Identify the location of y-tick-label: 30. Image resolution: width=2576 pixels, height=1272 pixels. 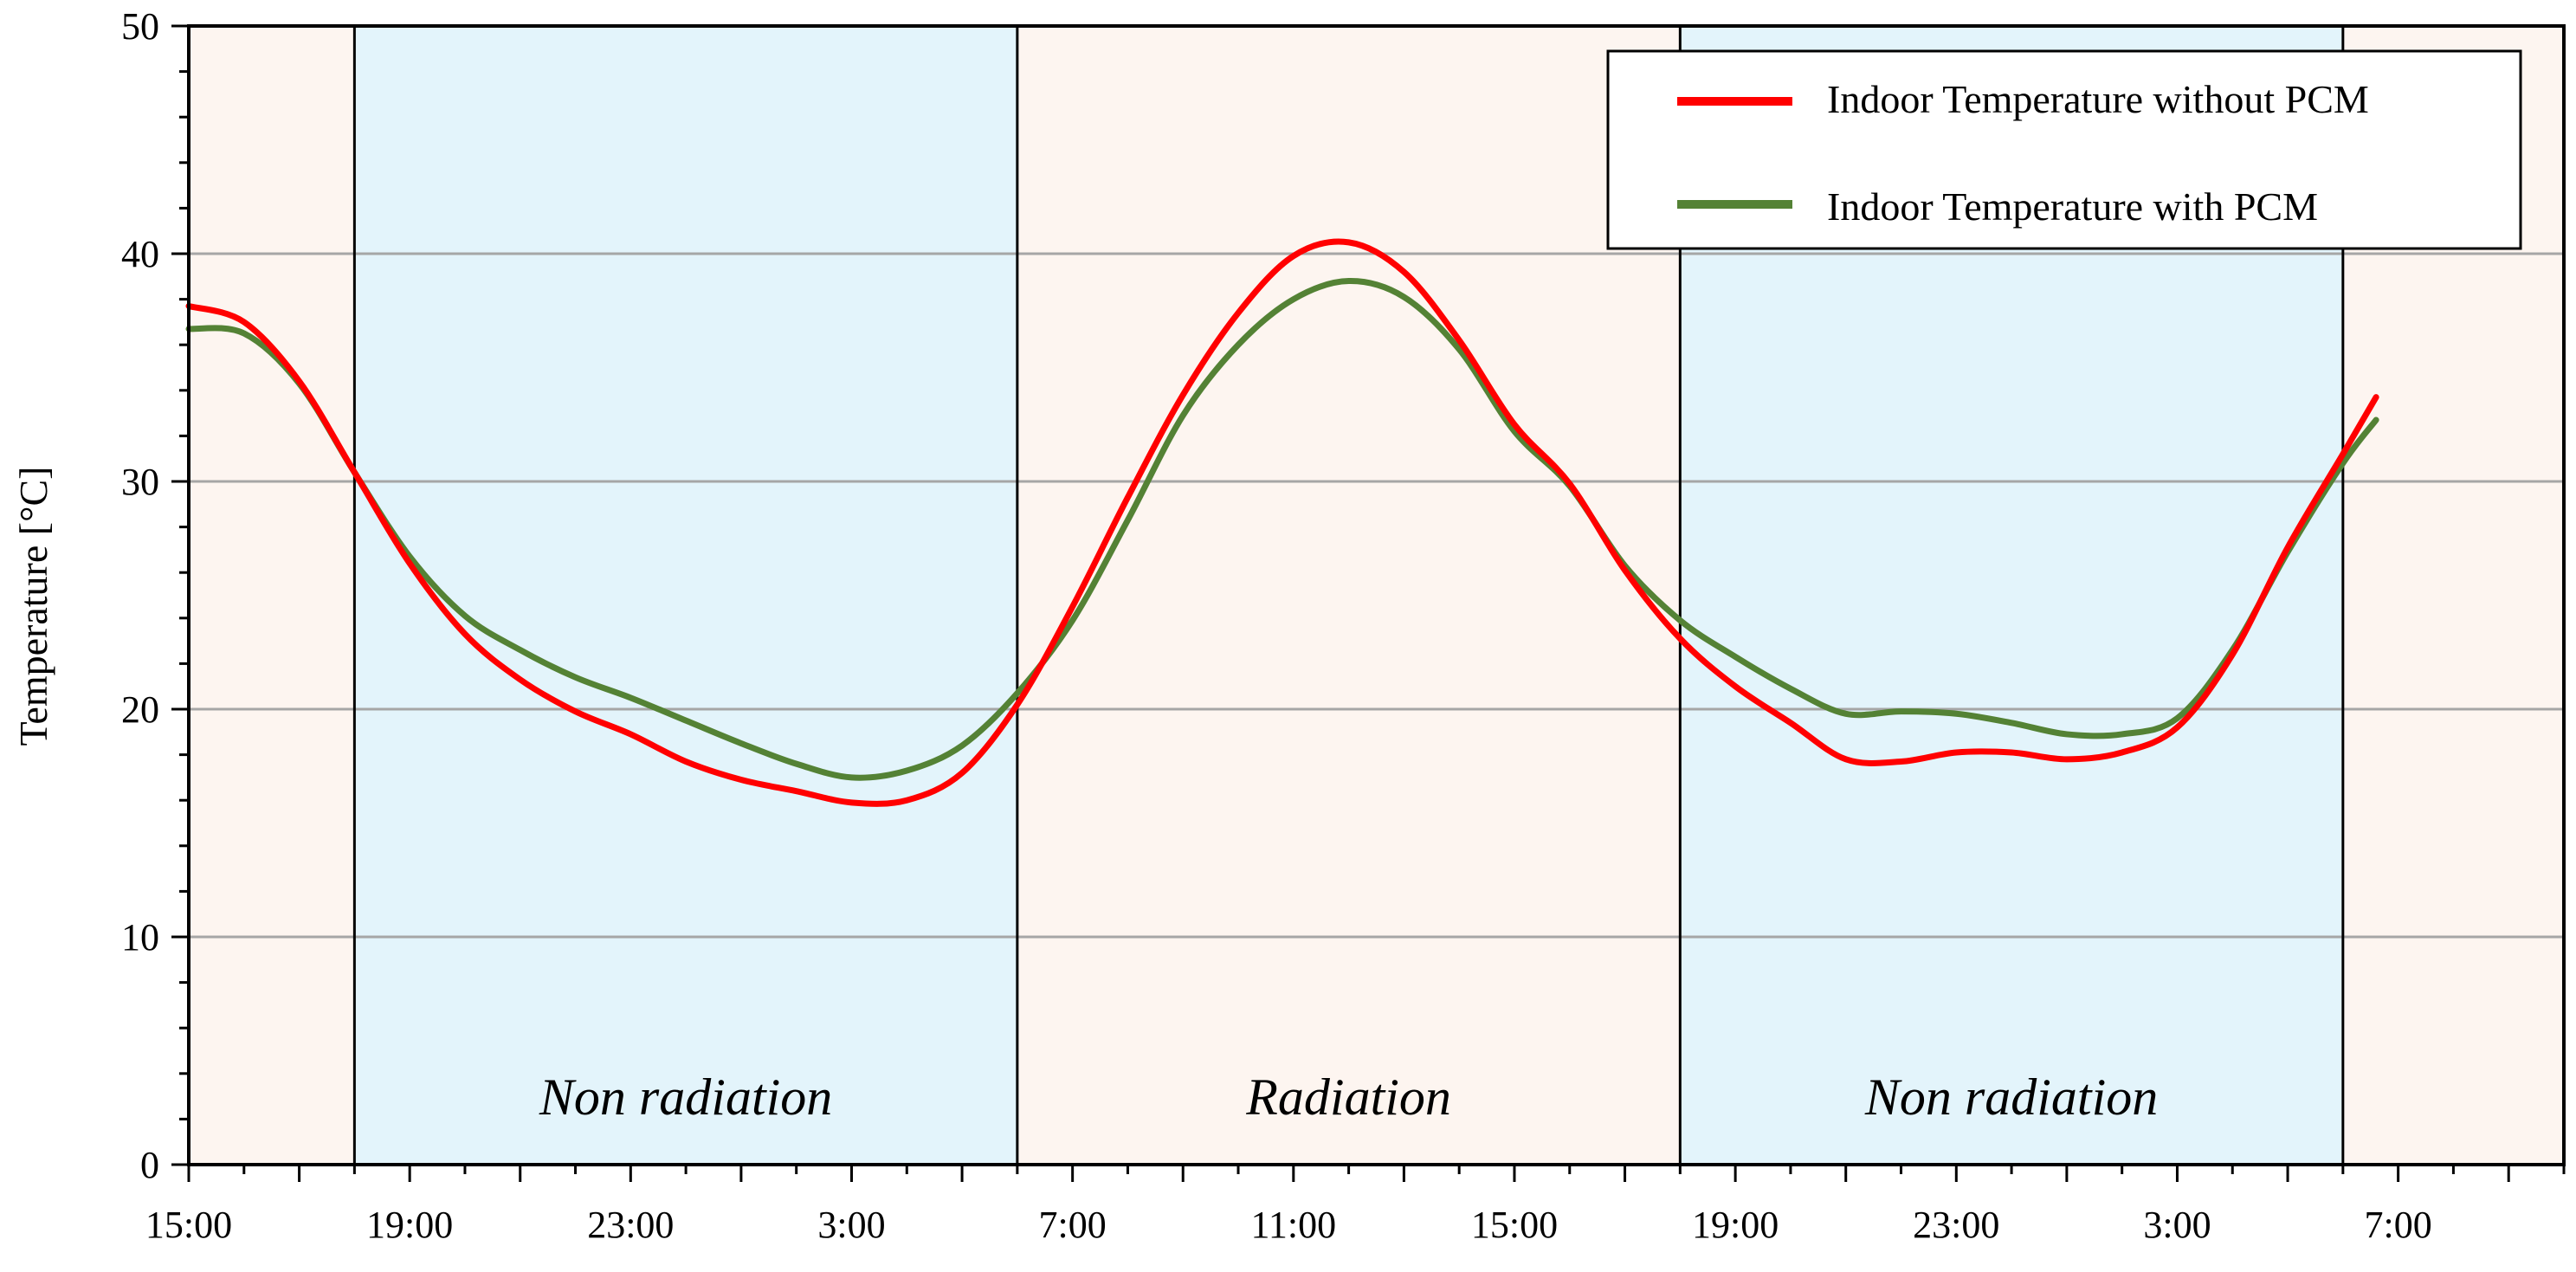
(140, 482).